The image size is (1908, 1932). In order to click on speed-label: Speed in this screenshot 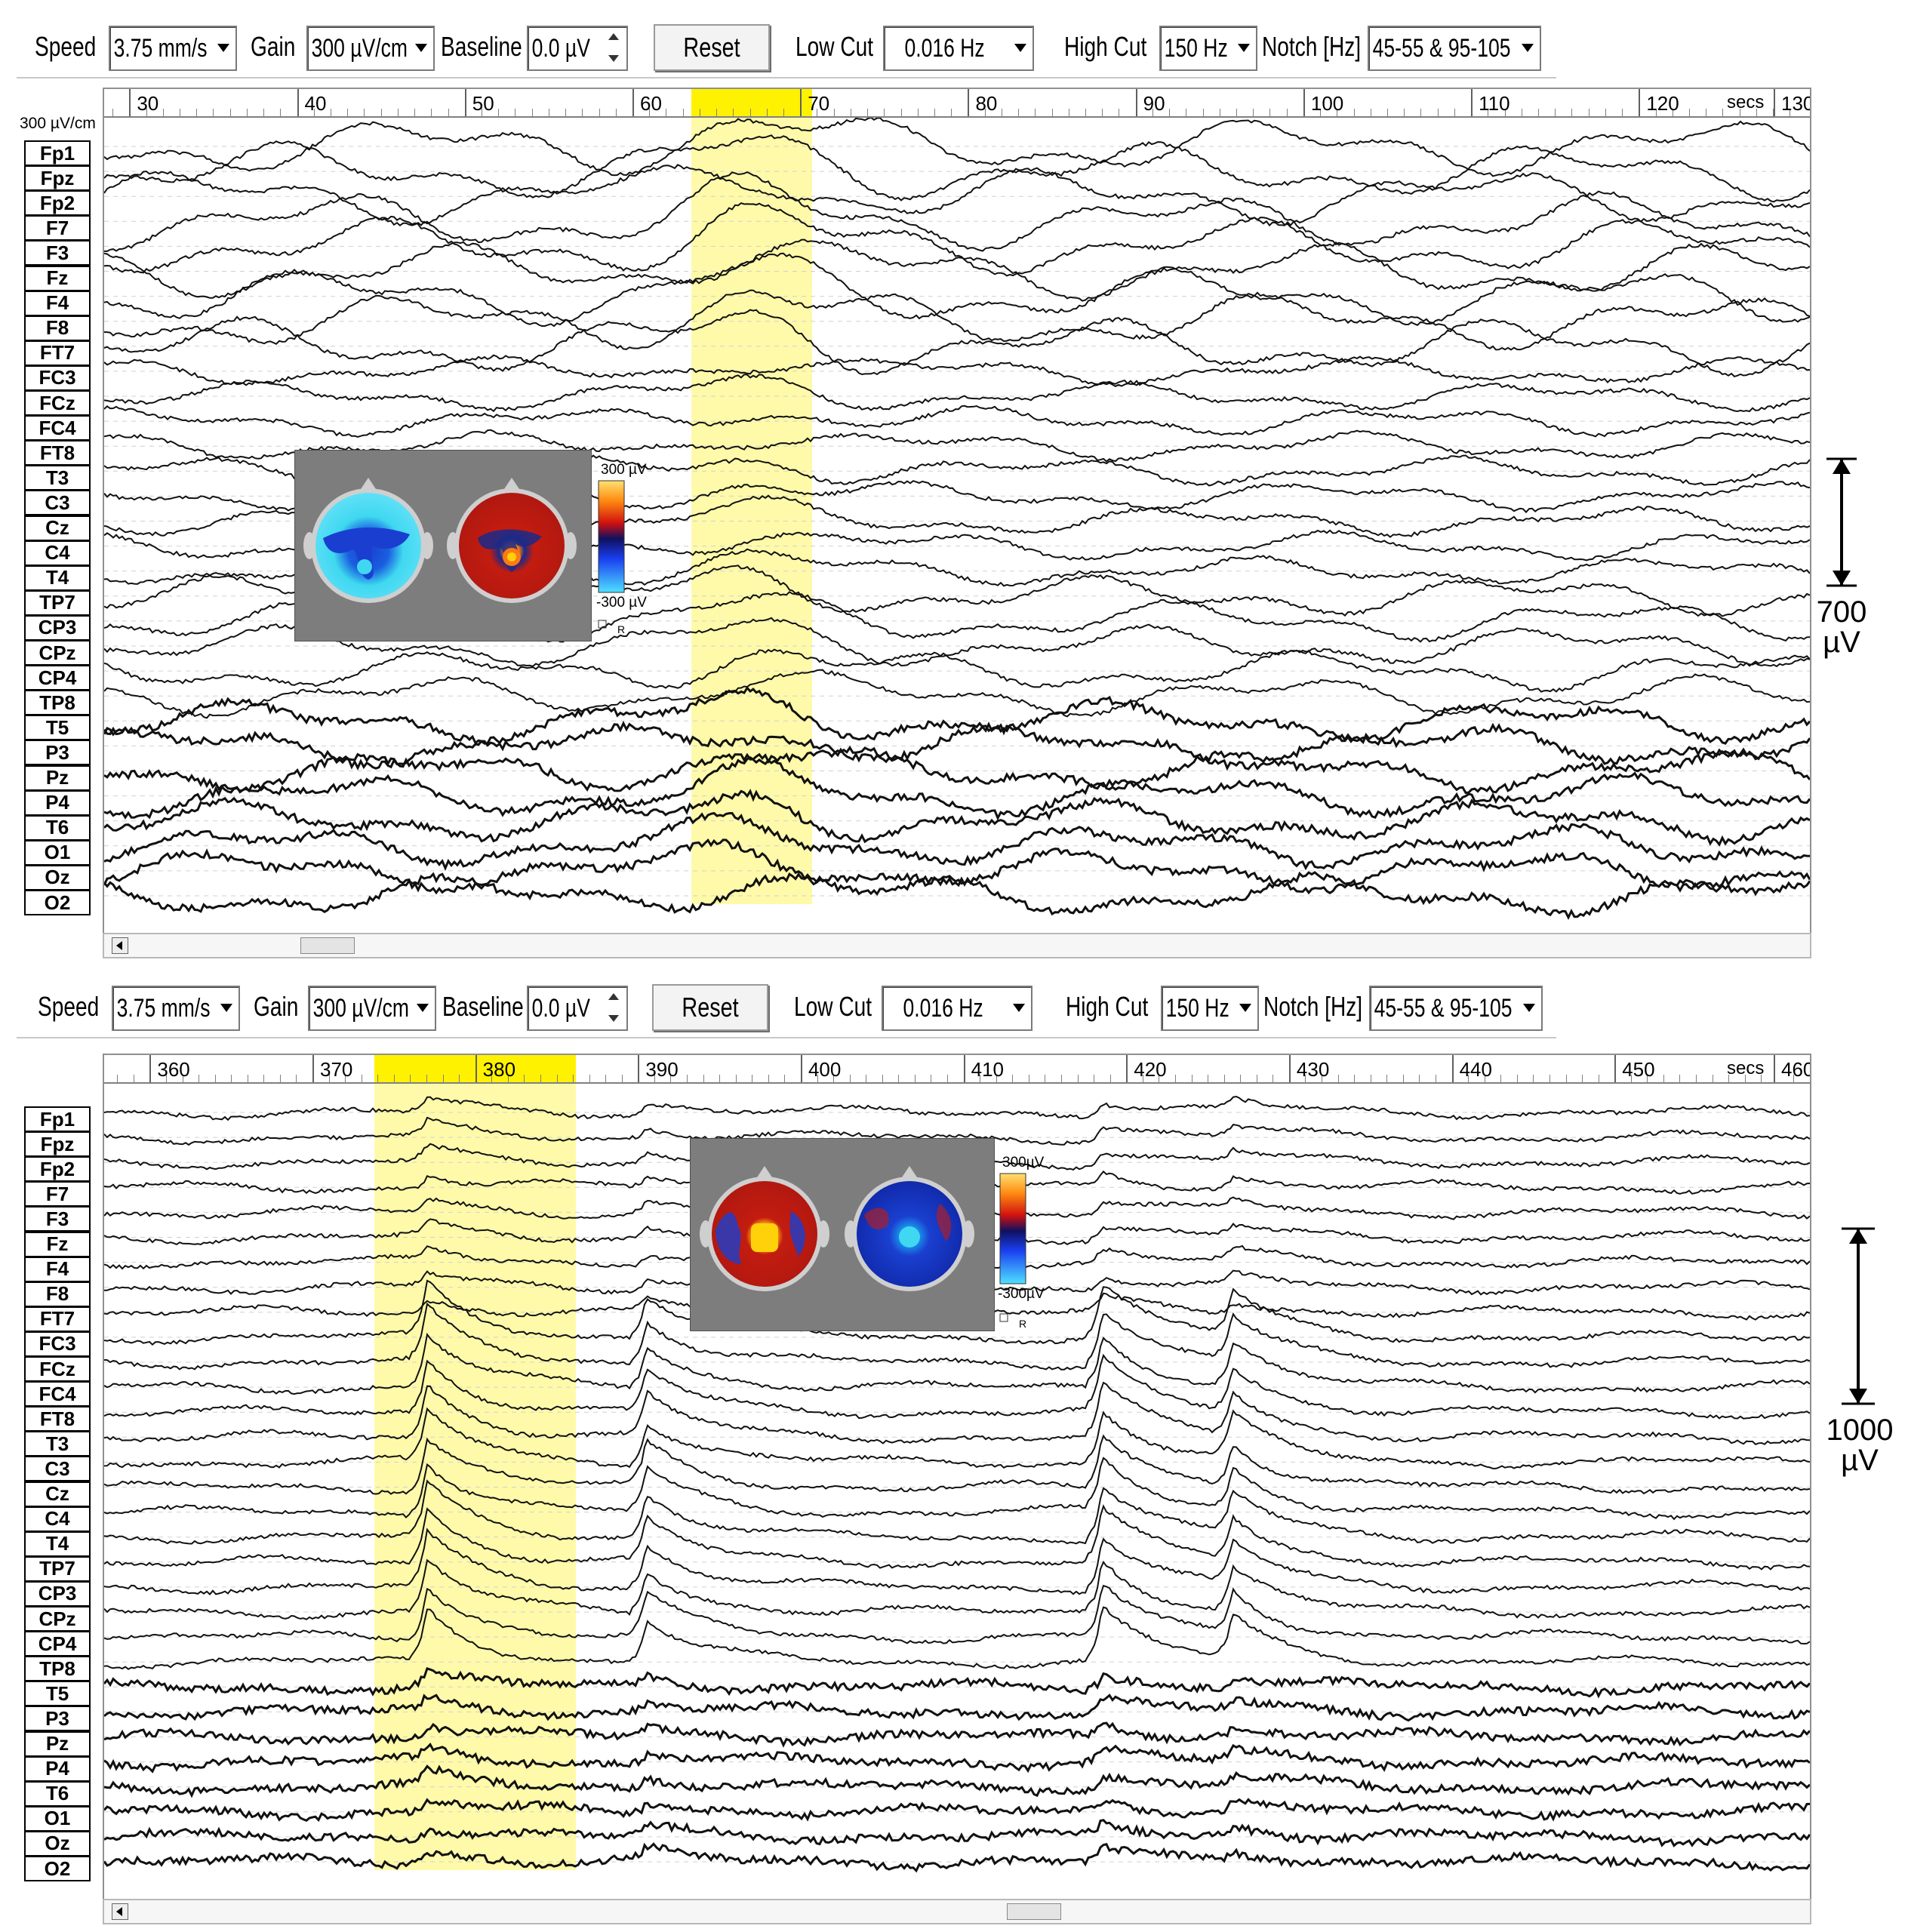, I will do `click(69, 1006)`.